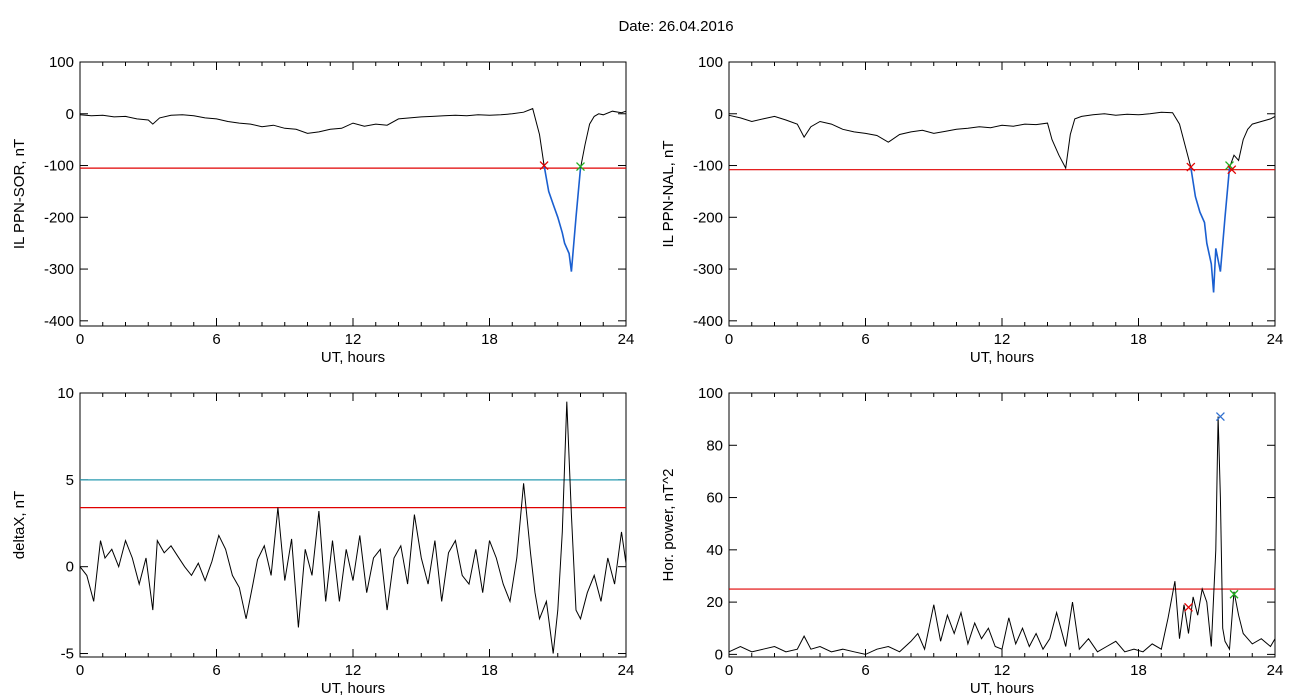 This screenshot has height=700, width=1300. Describe the element at coordinates (19, 525) in the screenshot. I see `y-axis-label: deltaX, nT` at that location.